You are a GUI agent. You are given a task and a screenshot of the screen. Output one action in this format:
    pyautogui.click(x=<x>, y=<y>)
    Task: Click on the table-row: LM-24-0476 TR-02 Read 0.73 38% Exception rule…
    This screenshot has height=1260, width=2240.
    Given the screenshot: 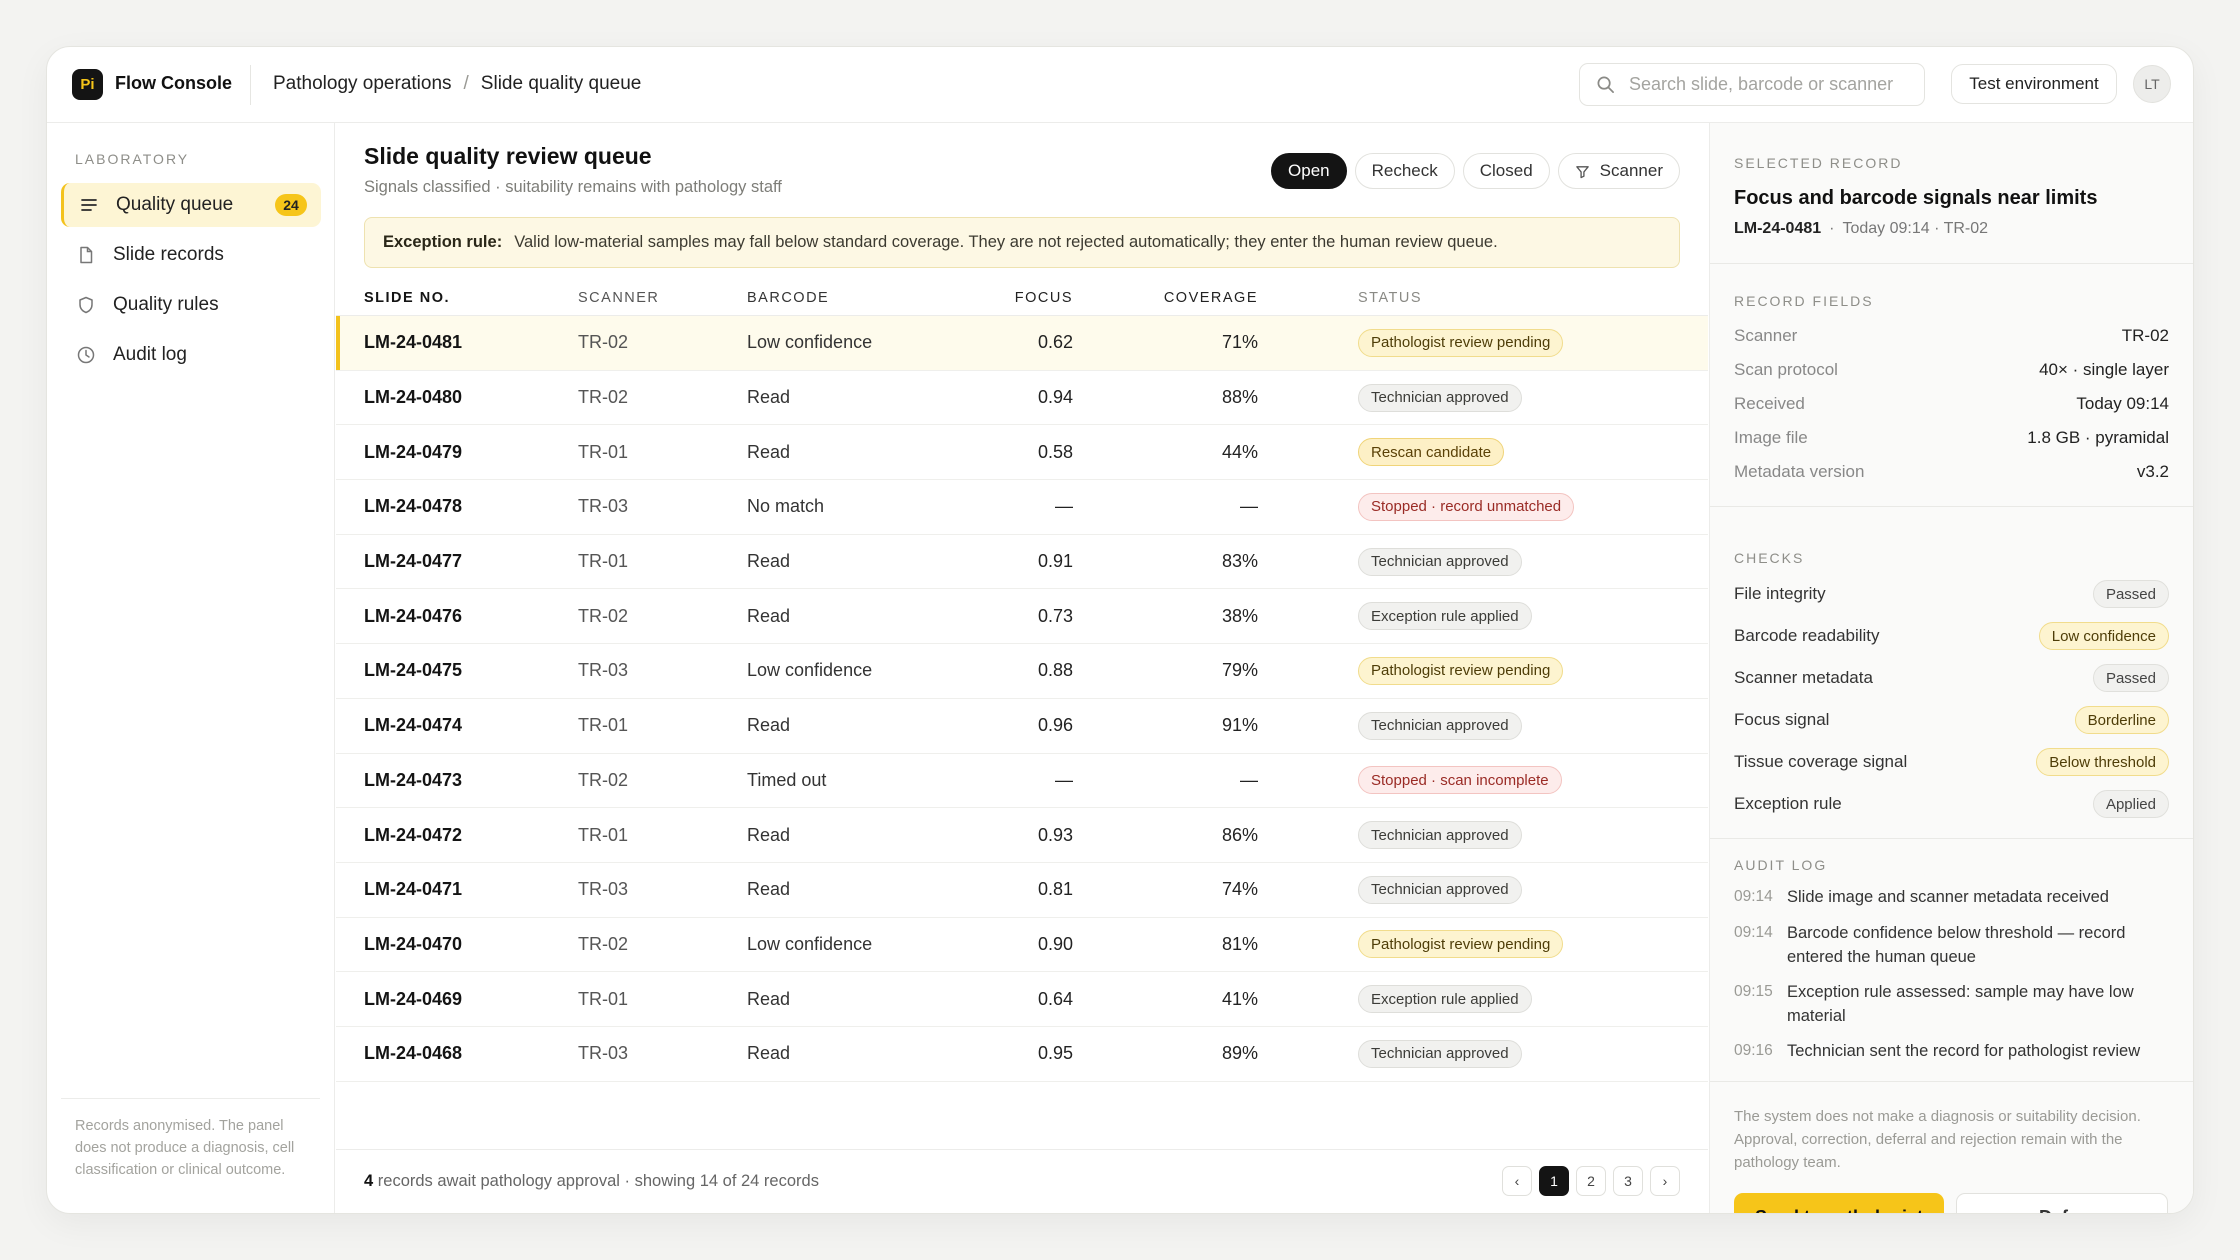 What is the action you would take?
    pyautogui.click(x=1022, y=617)
    